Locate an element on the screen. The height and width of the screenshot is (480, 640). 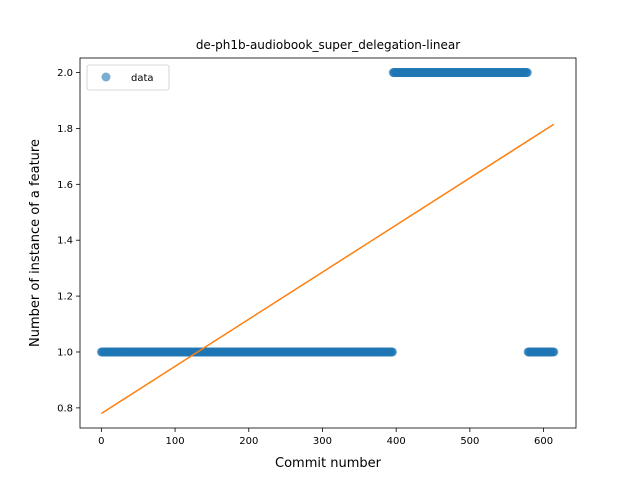
x-tick-label: 500 is located at coordinates (469, 441).